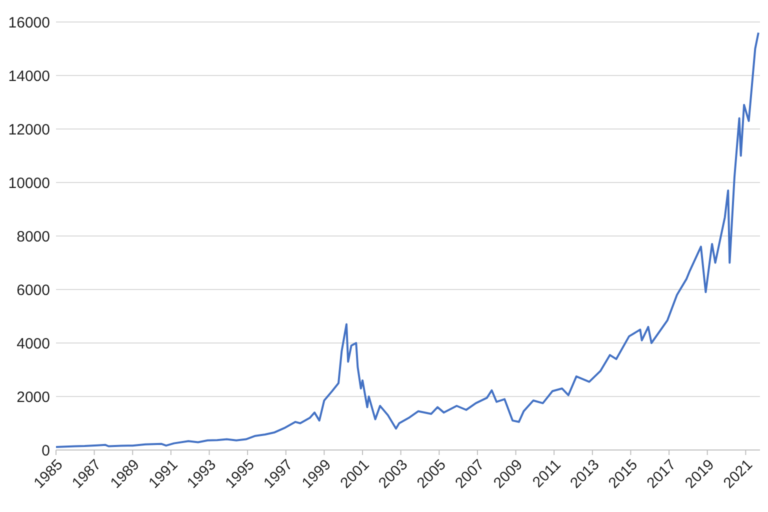 This screenshot has height=512, width=768. I want to click on y-tick-label: 0, so click(46, 451).